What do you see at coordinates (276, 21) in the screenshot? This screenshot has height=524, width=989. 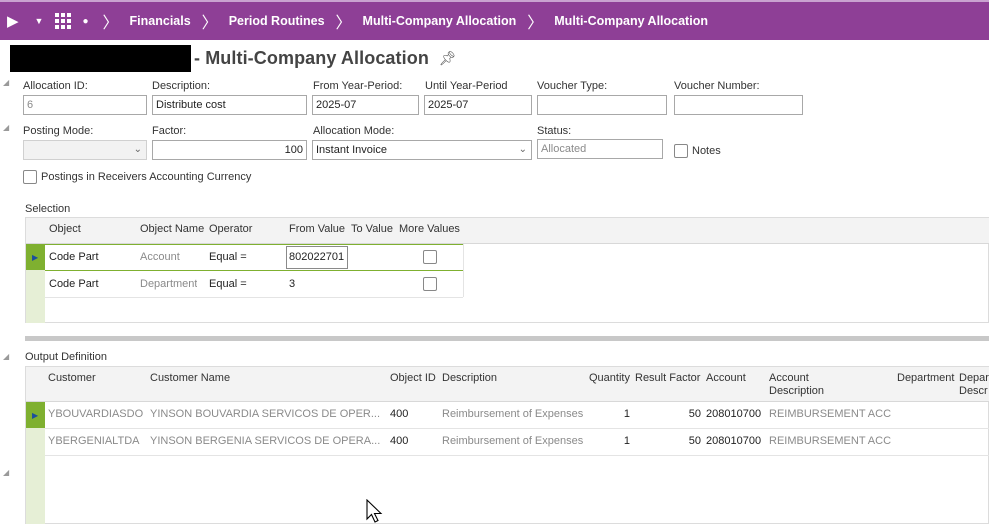 I see `breadcrumb-period-routines: Period Routines` at bounding box center [276, 21].